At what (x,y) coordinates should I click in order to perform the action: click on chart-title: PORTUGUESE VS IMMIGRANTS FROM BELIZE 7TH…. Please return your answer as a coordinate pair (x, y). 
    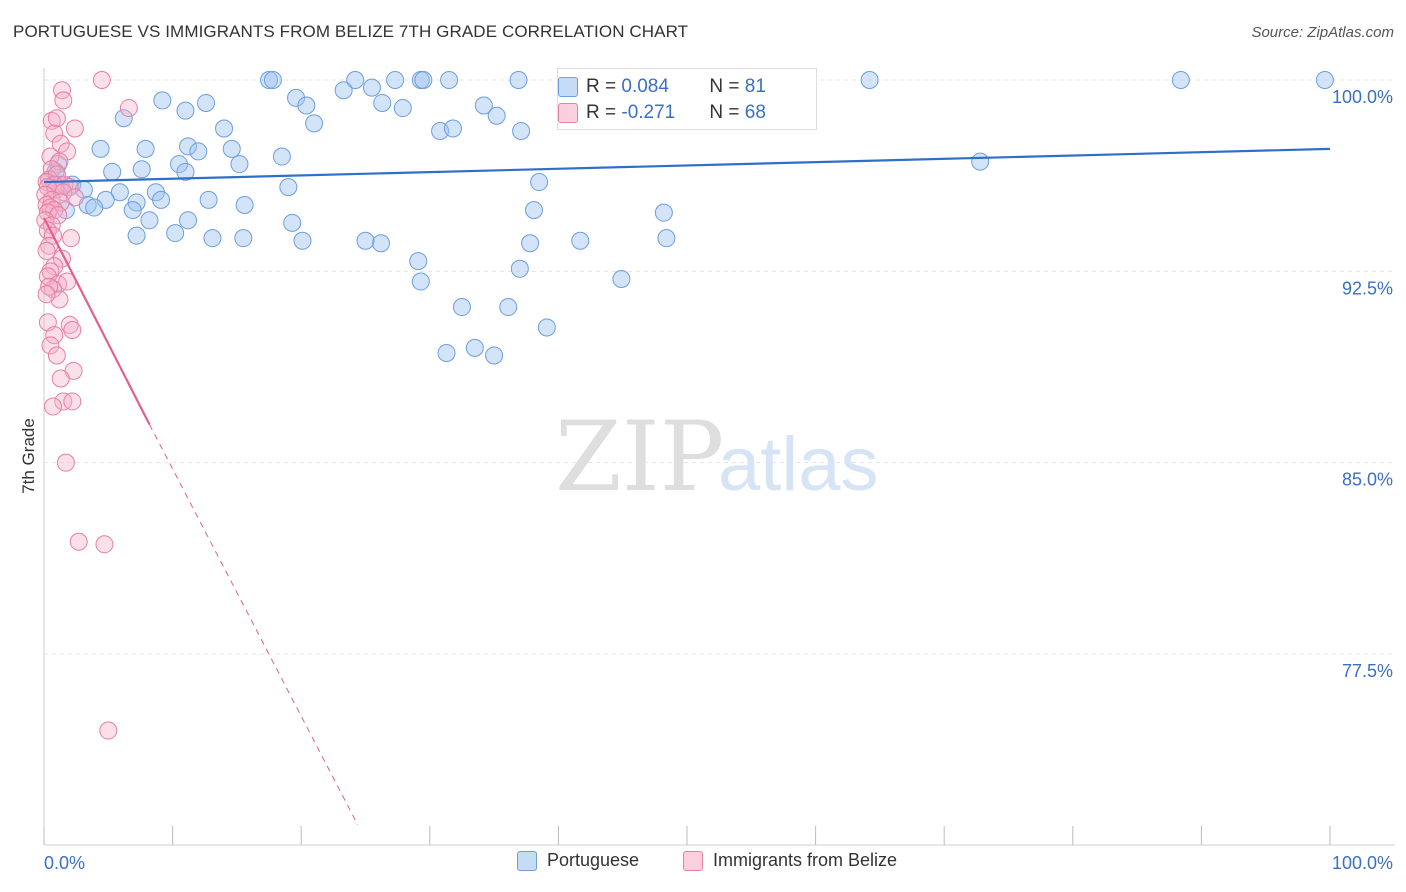
    Looking at the image, I should click on (351, 31).